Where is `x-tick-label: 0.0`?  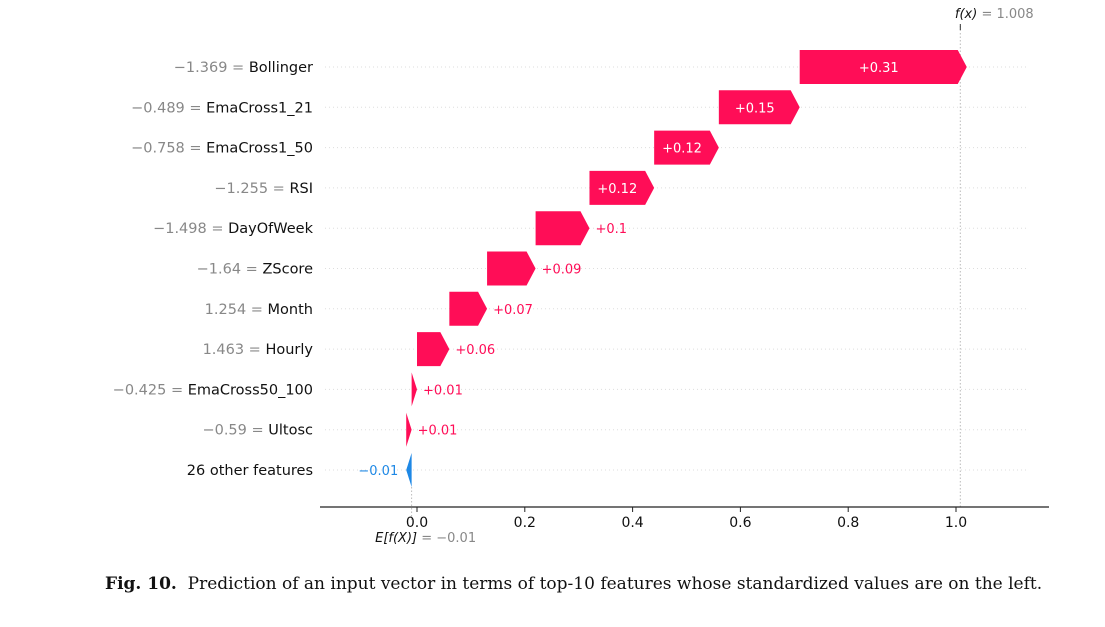
x-tick-label: 0.0 is located at coordinates (417, 523).